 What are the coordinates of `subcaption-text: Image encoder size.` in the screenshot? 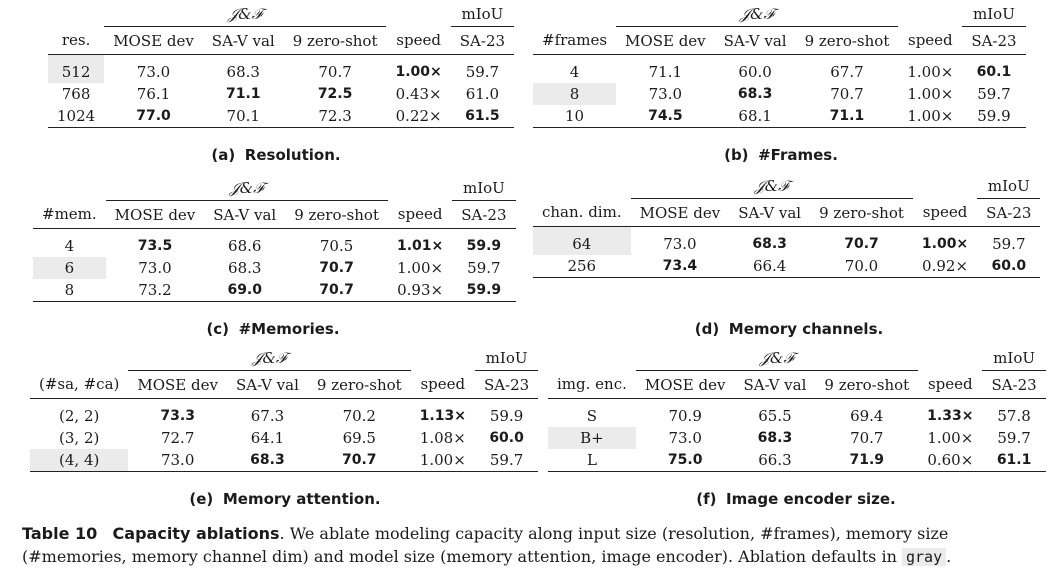 It's located at (811, 499).